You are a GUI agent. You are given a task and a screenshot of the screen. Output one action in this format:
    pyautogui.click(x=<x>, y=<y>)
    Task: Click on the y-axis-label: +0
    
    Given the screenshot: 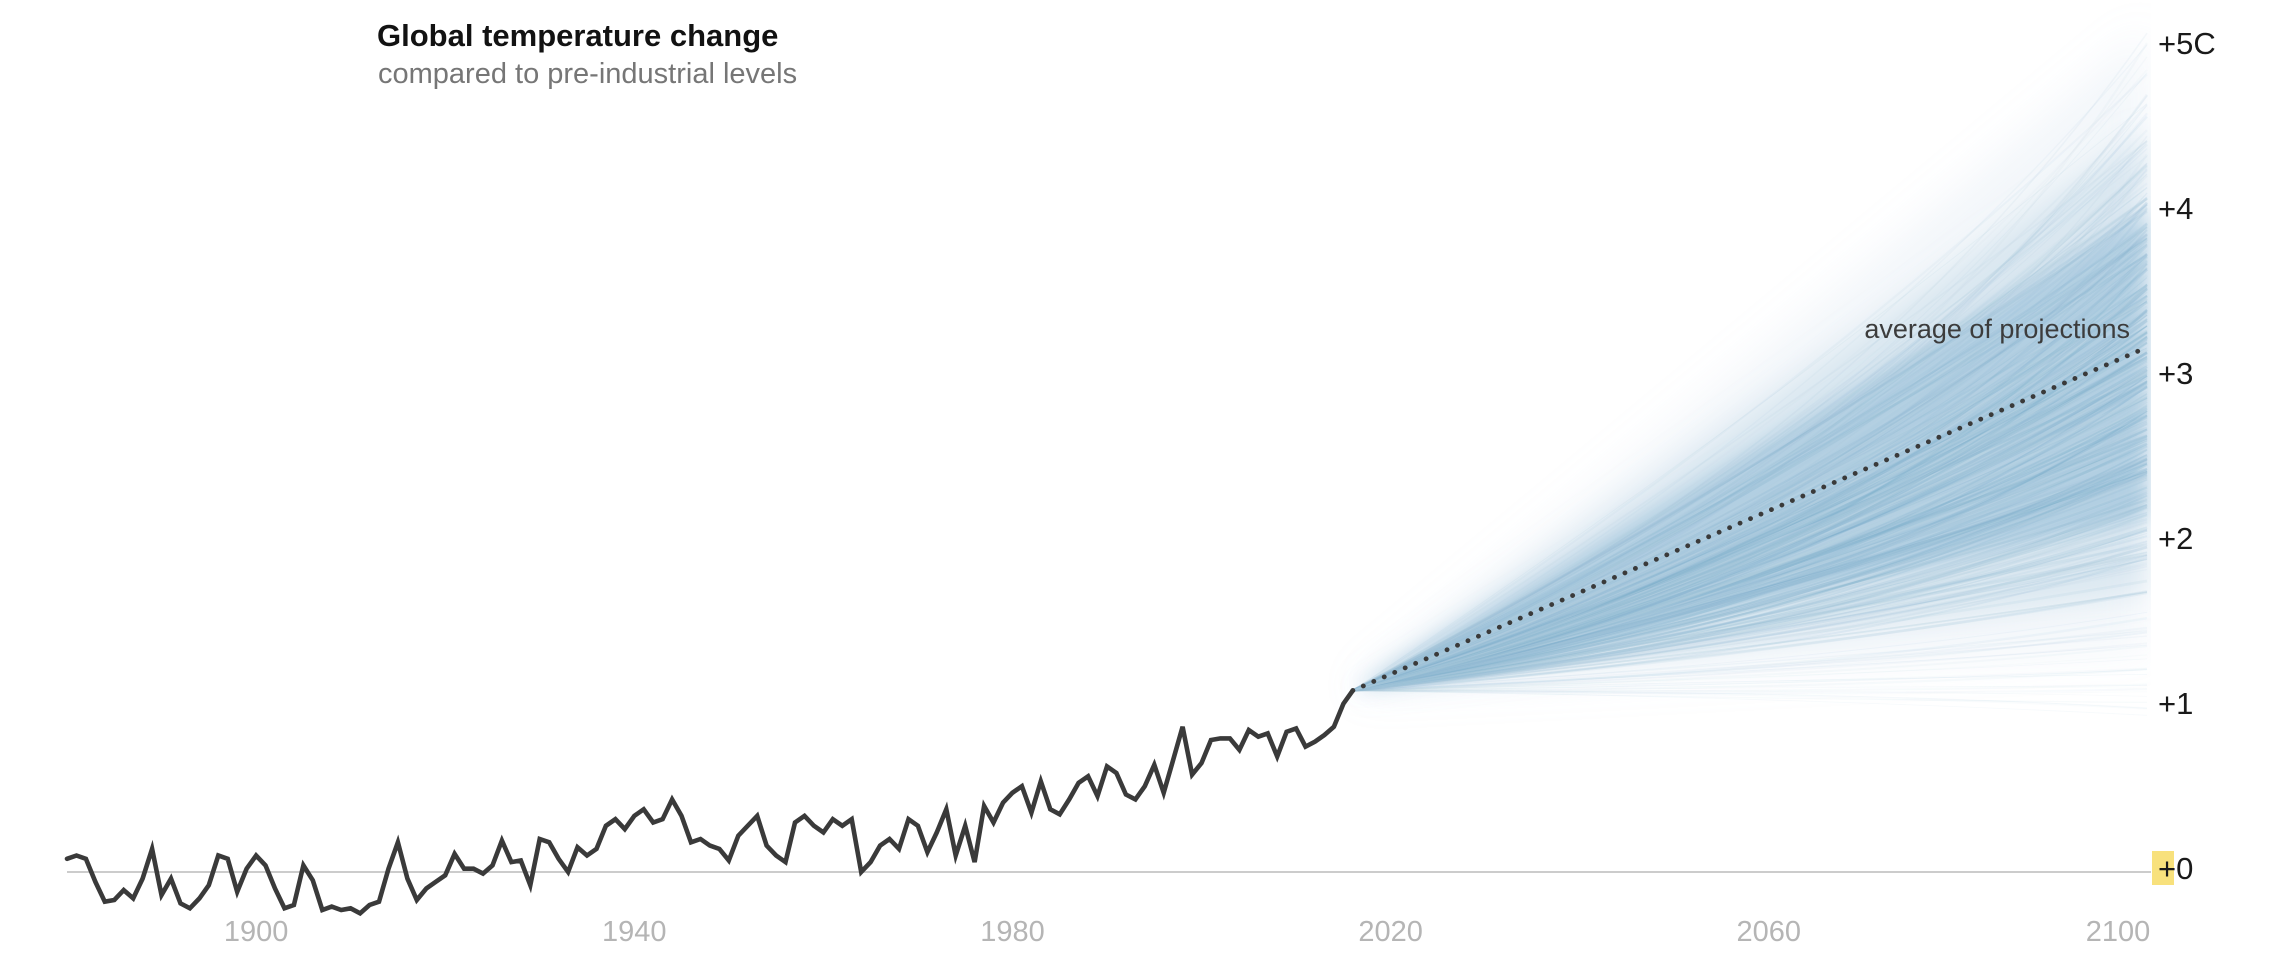 What is the action you would take?
    pyautogui.click(x=2175, y=868)
    